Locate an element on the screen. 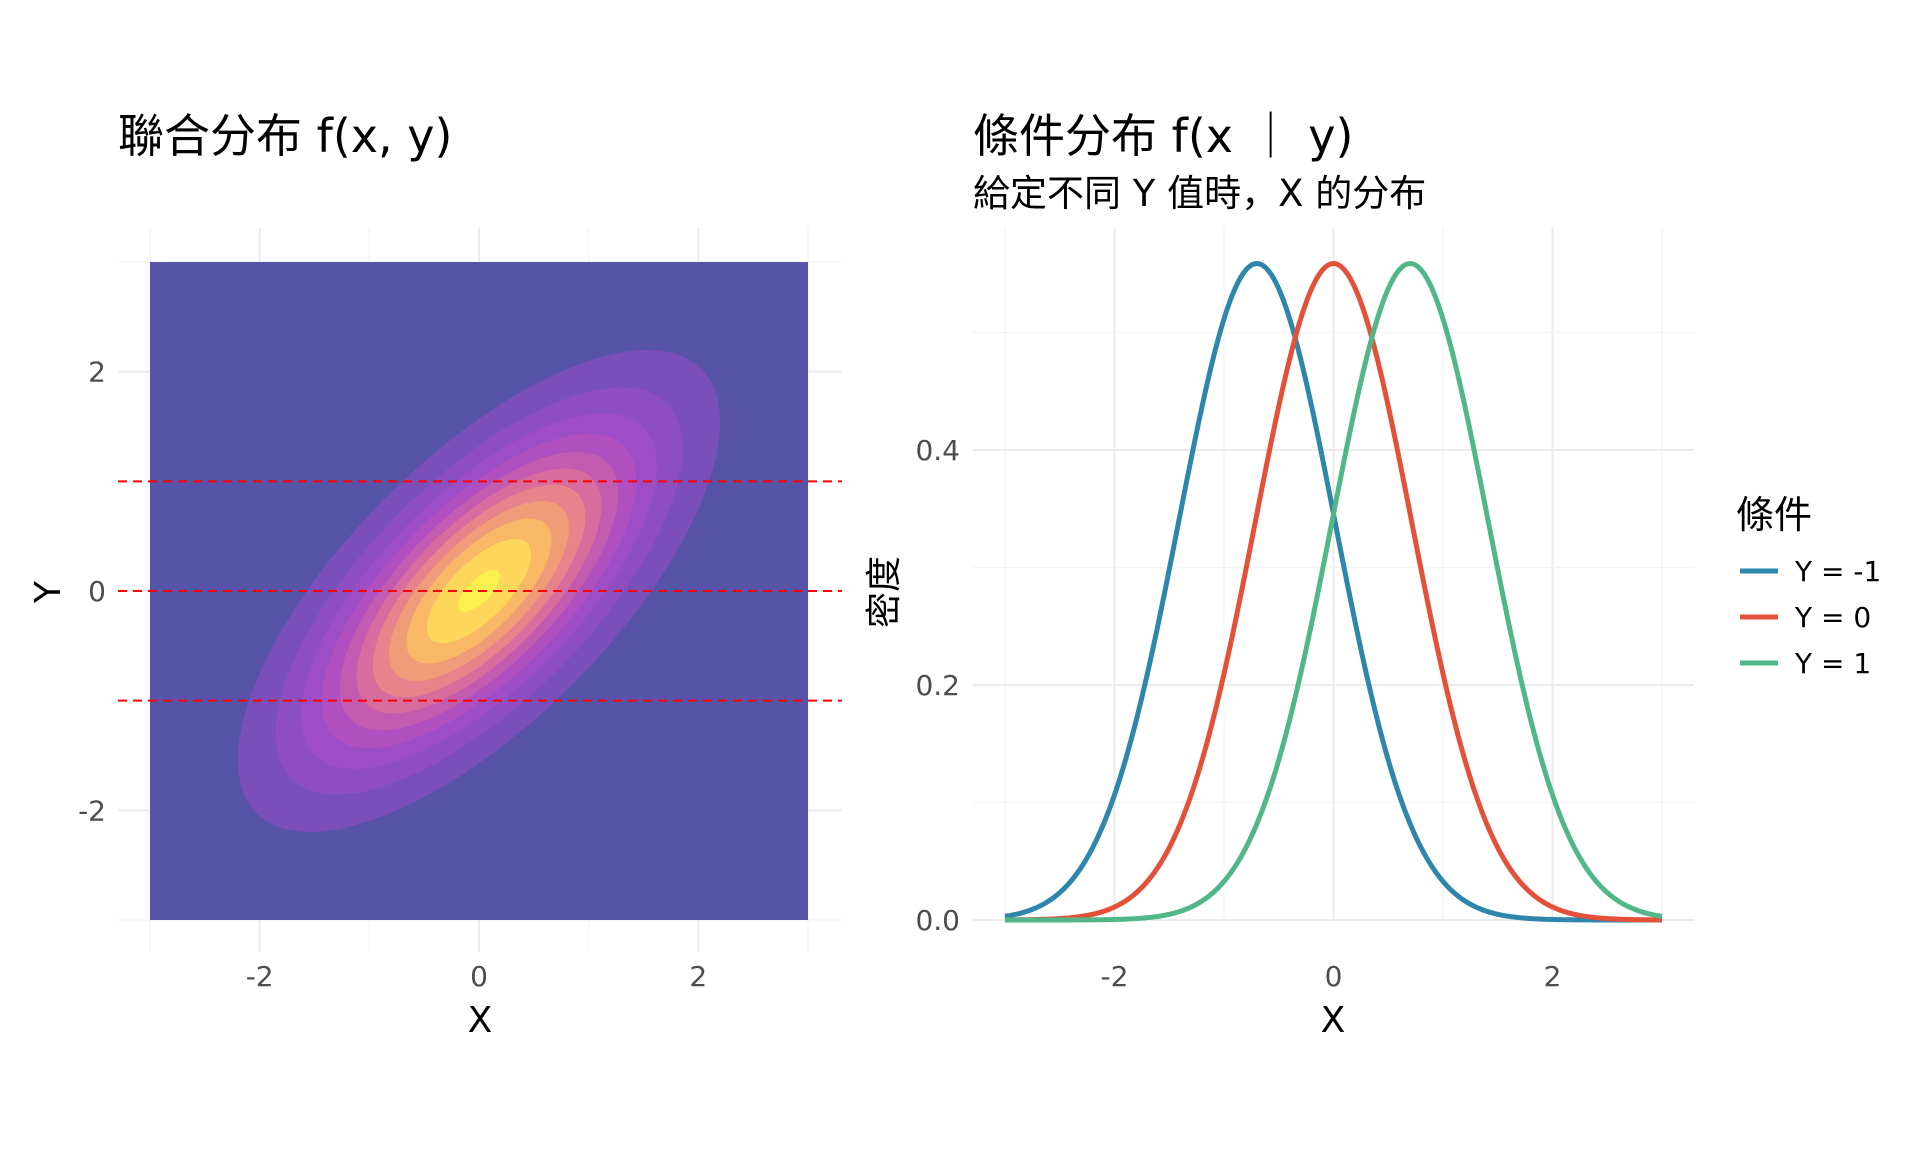 This screenshot has height=1152, width=1920. conditional-y-tick-label: 0.4 is located at coordinates (937, 450).